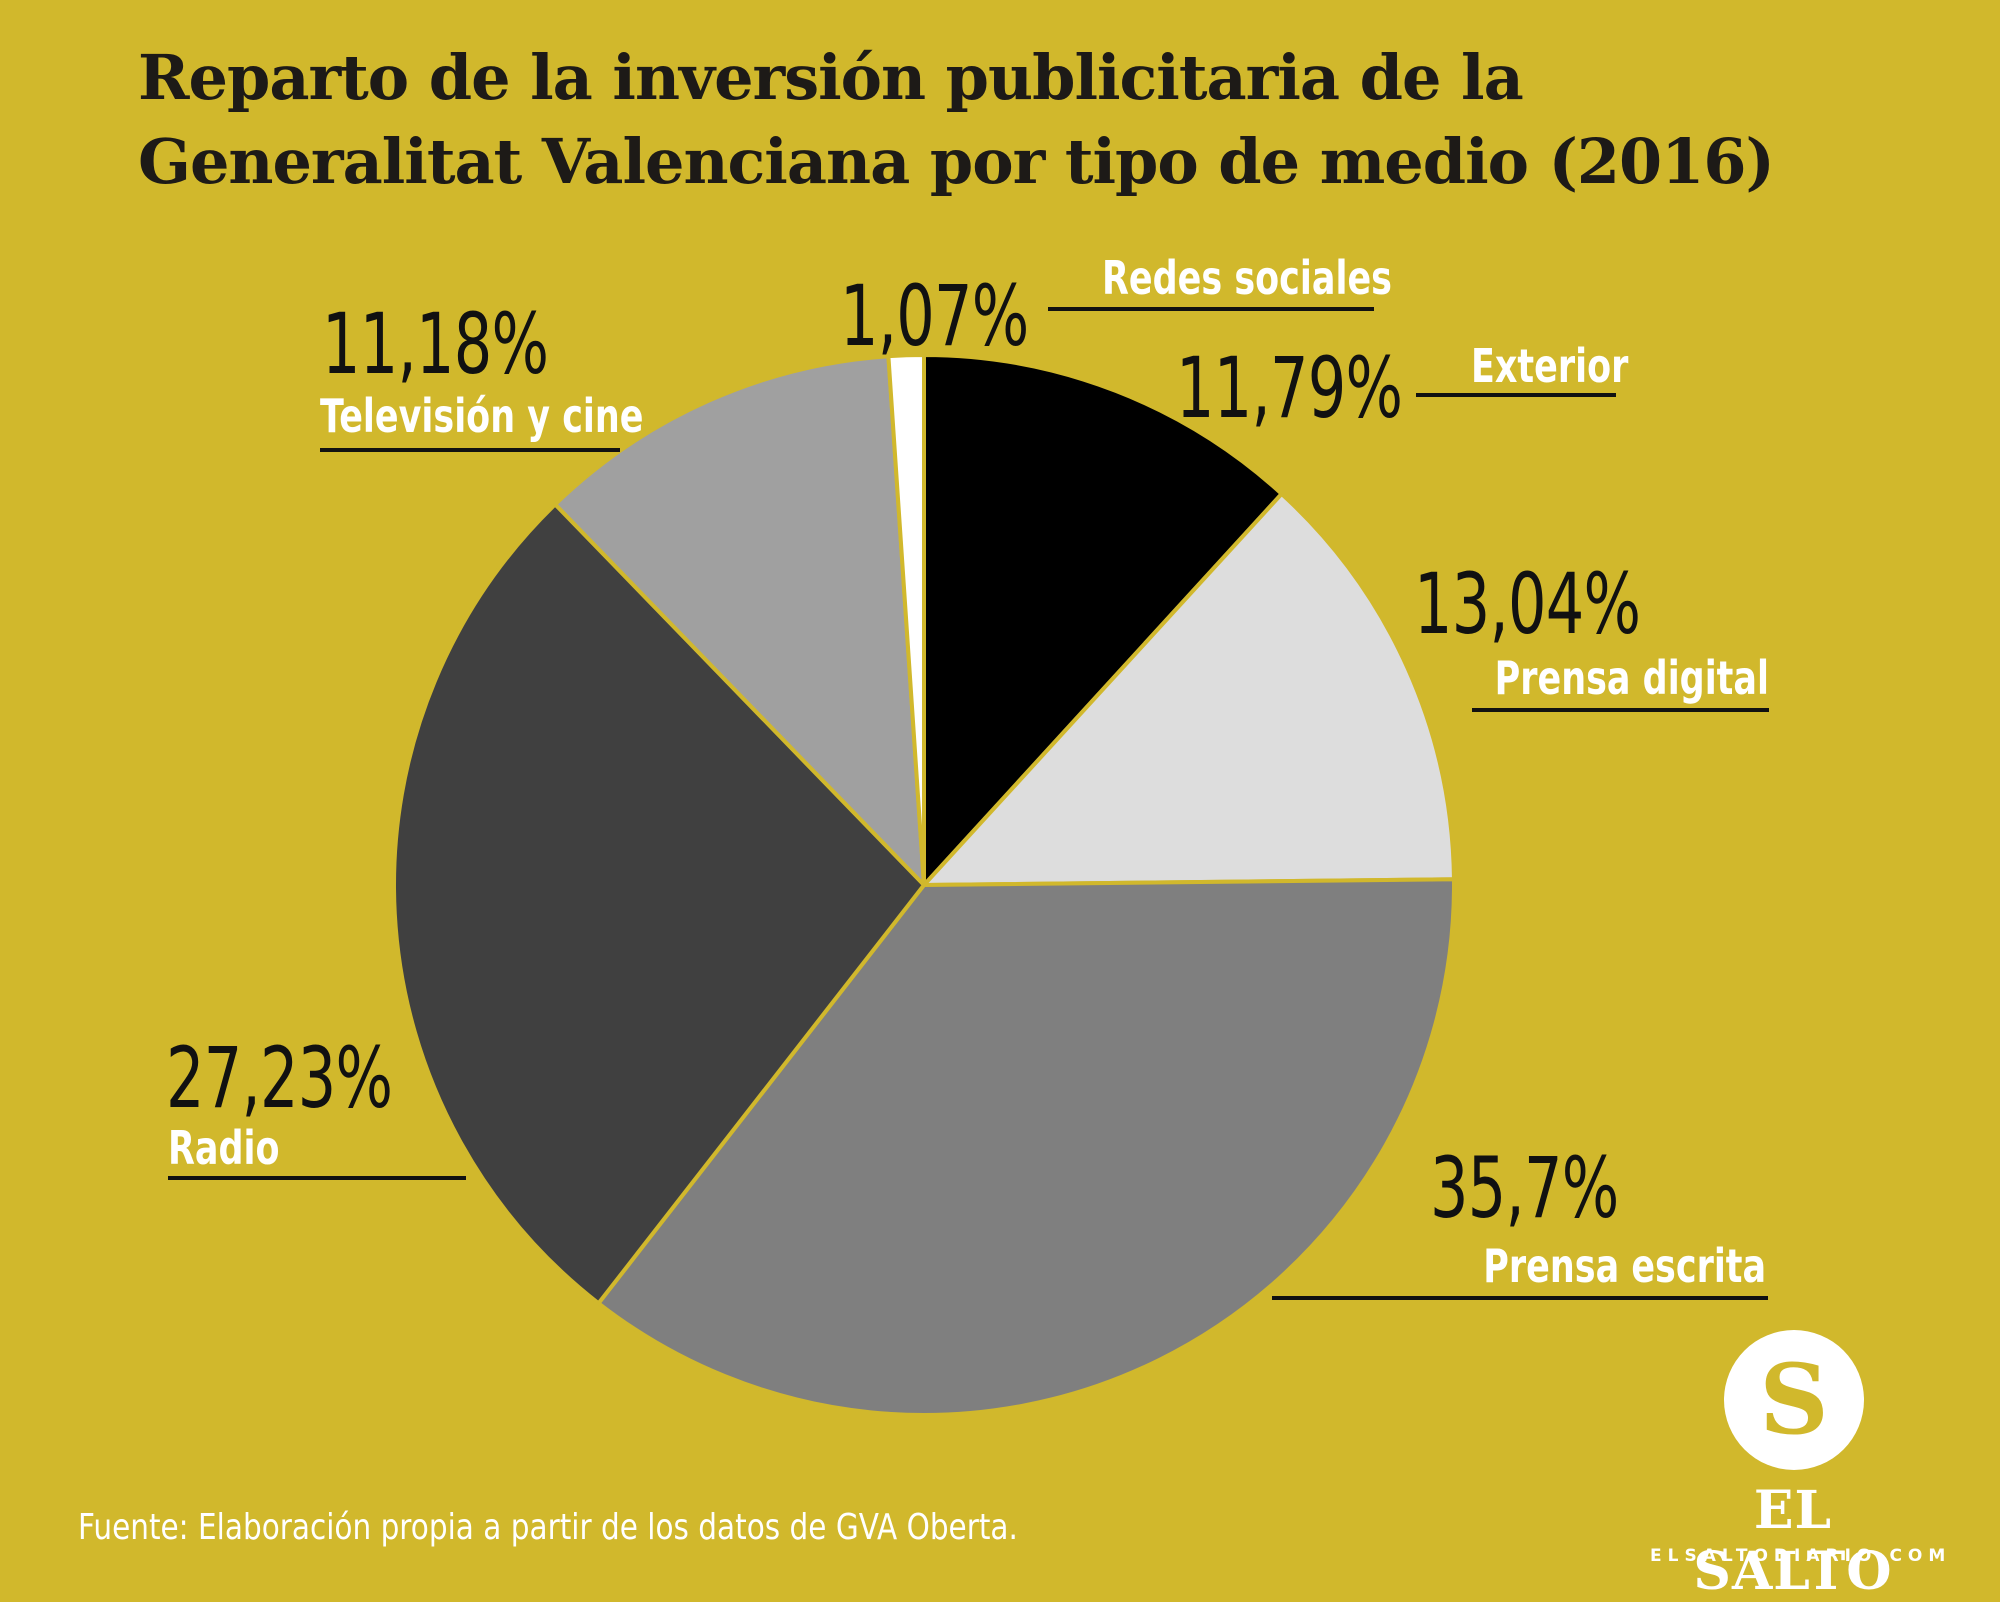 The width and height of the screenshot is (2000, 1602). Describe the element at coordinates (1624, 1266) in the screenshot. I see `category-label-prensa-escrita: Prensa escrita` at that location.